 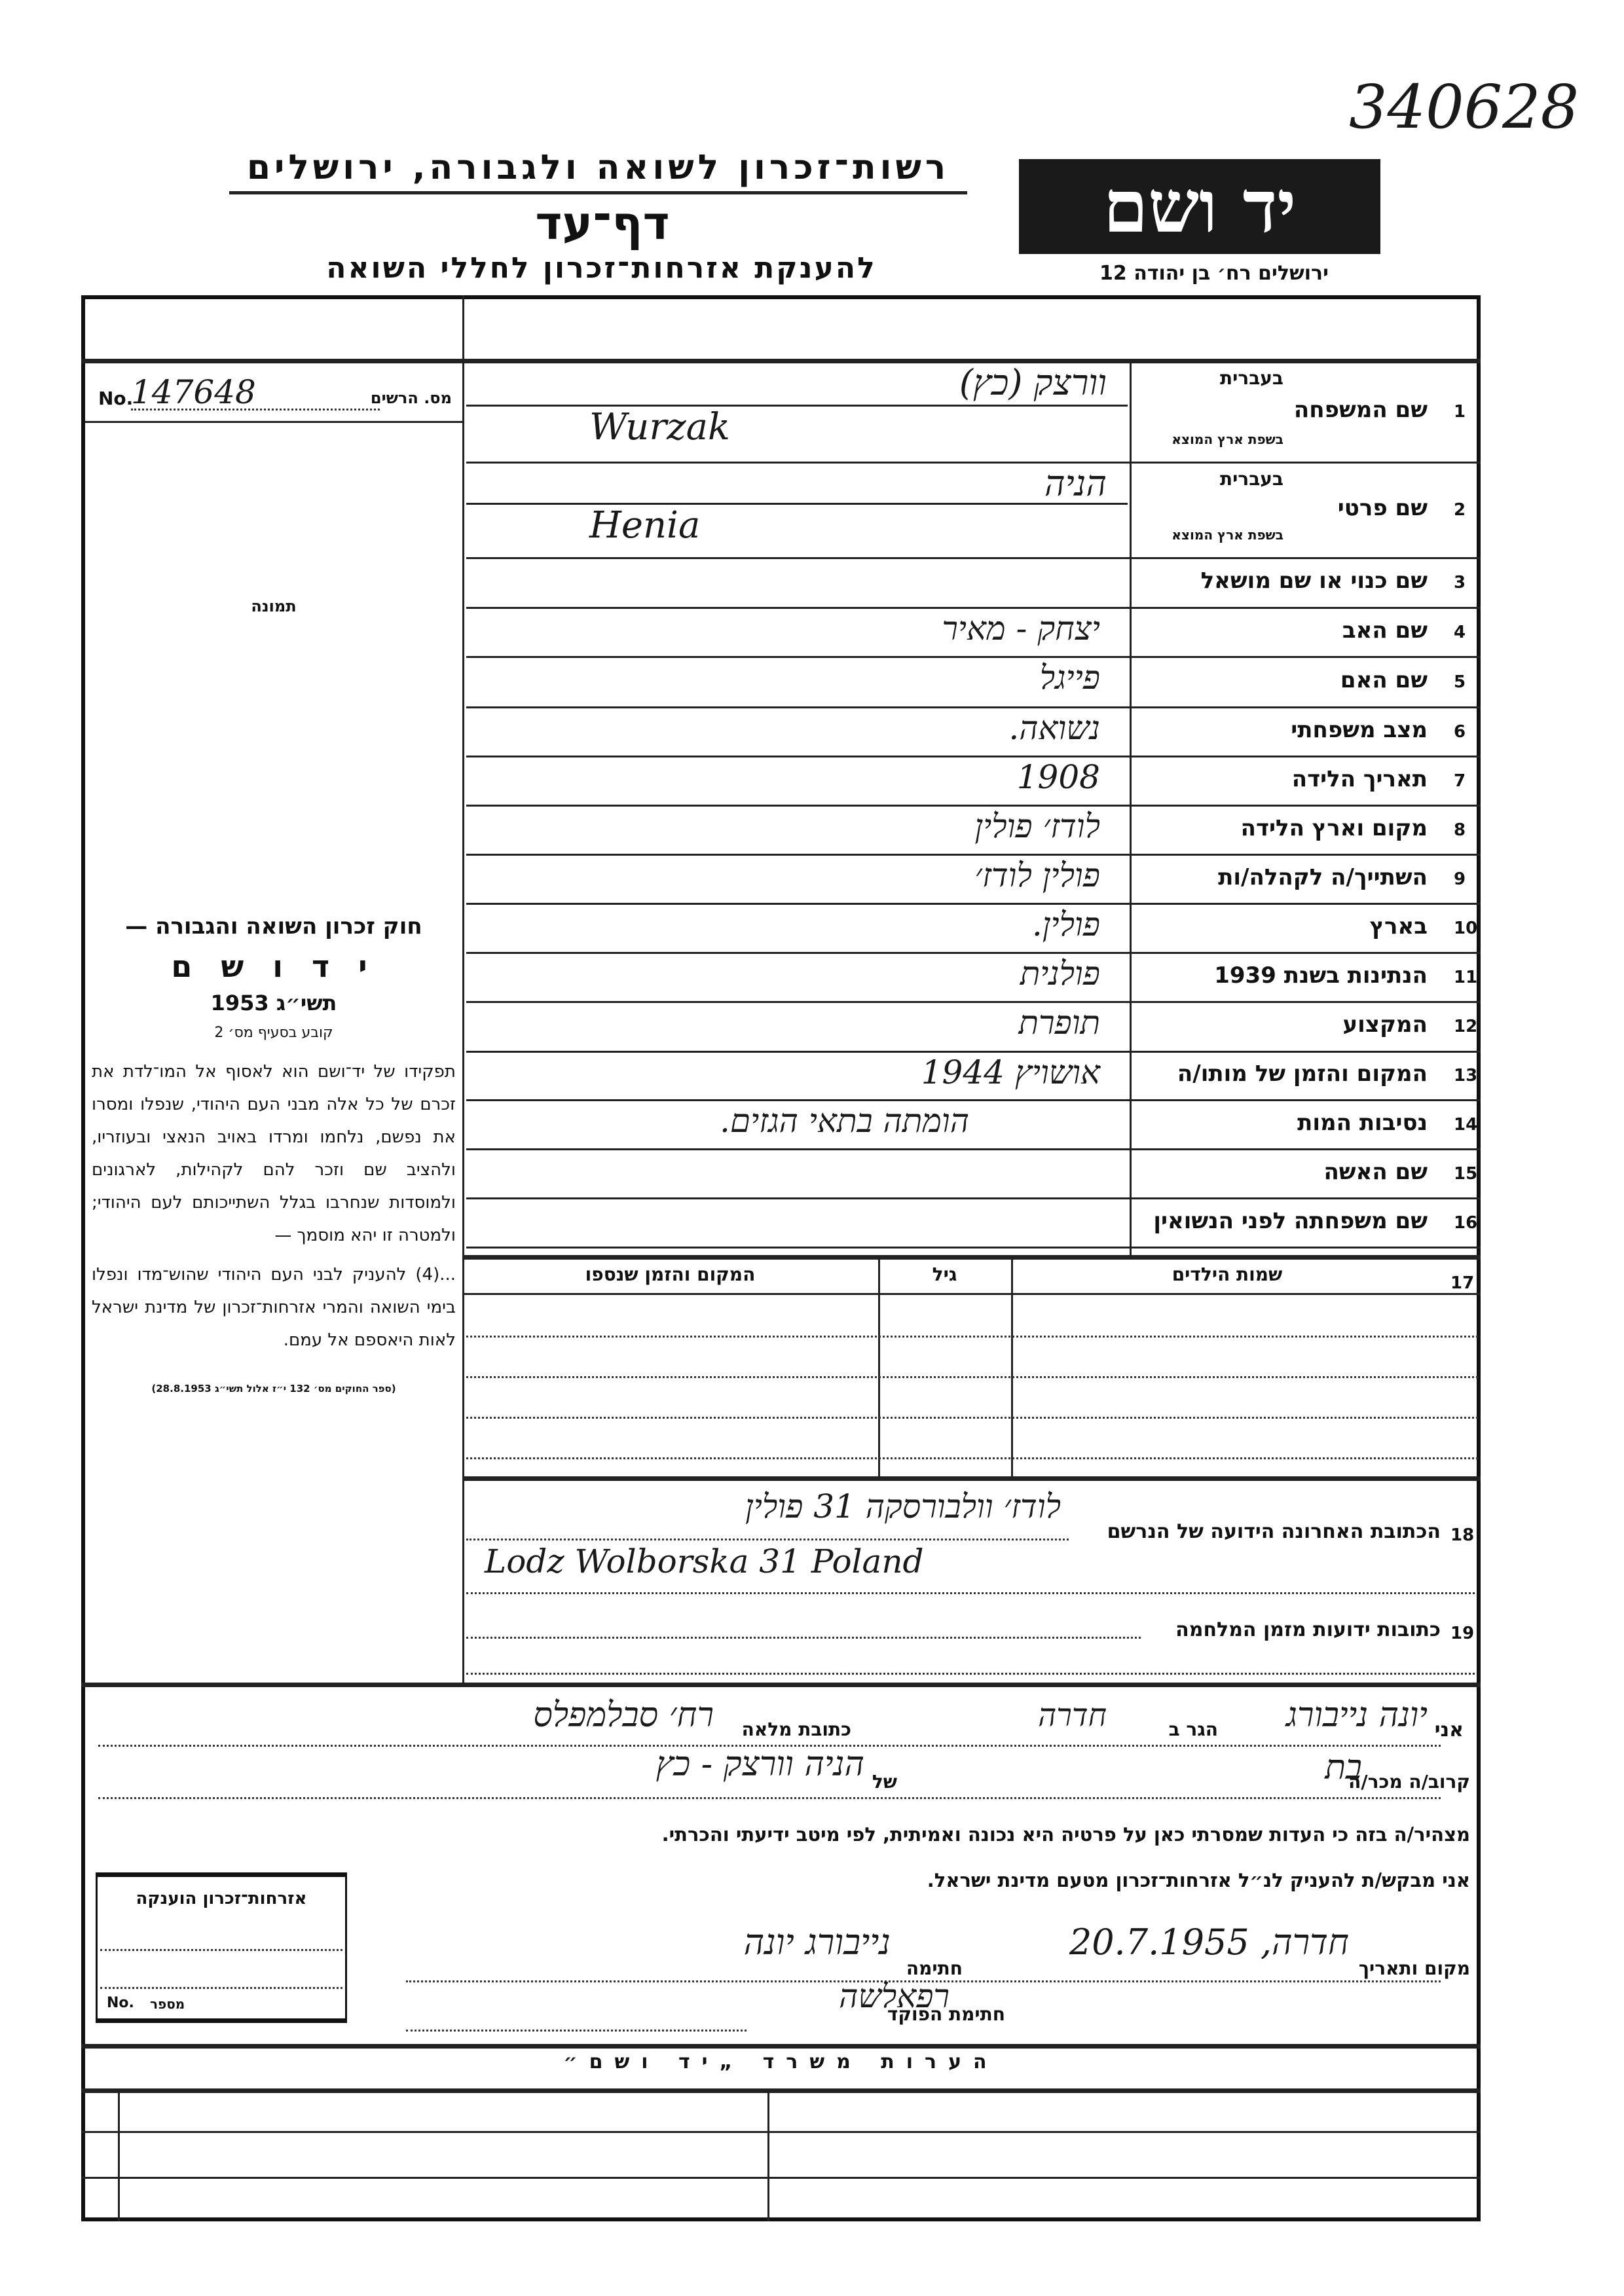 What do you see at coordinates (759, 1764) in the screenshot?
I see `declarant-relative-of: הניה וורצק - כץ` at bounding box center [759, 1764].